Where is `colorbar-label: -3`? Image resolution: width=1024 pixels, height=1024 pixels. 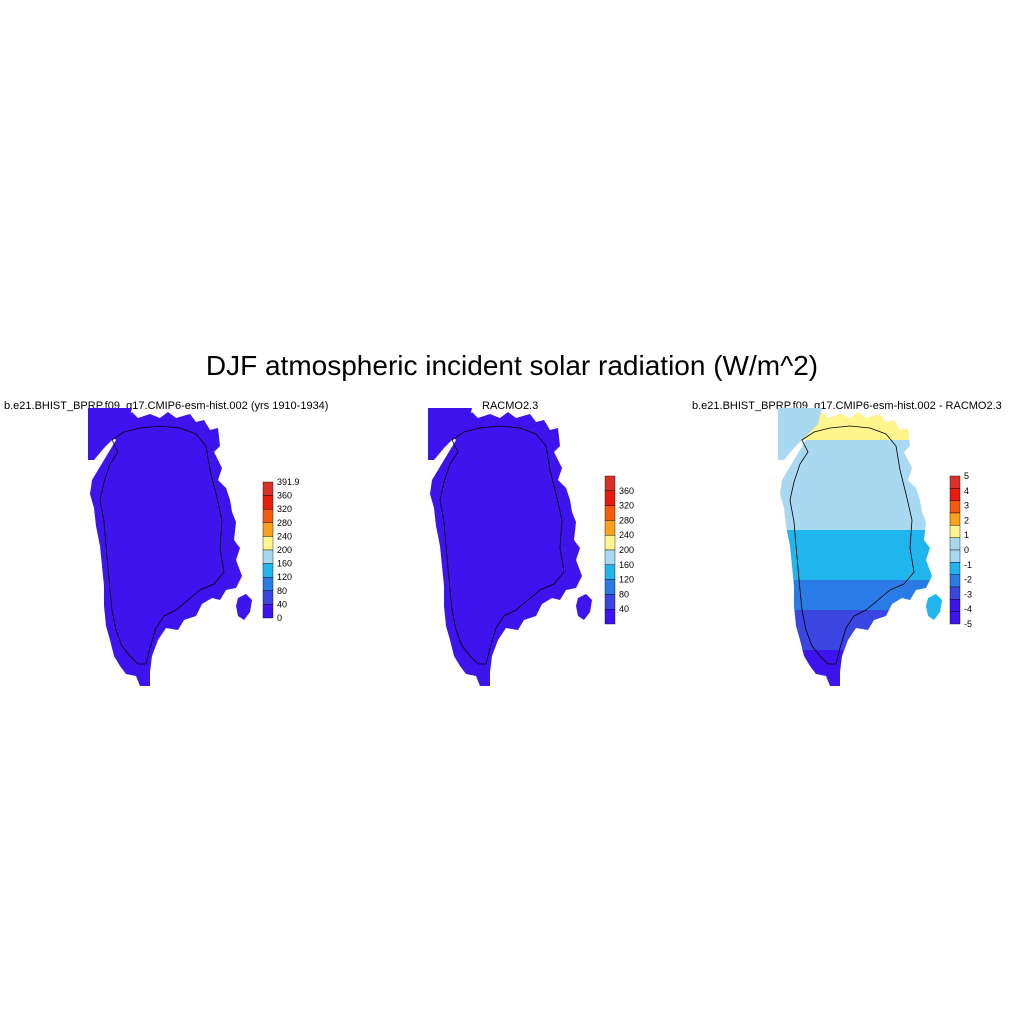 colorbar-label: -3 is located at coordinates (968, 594).